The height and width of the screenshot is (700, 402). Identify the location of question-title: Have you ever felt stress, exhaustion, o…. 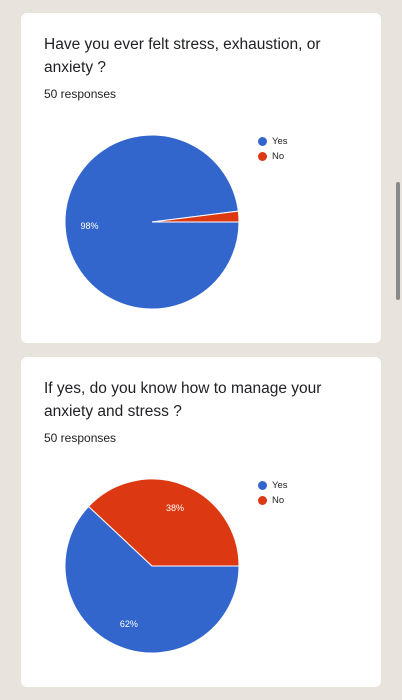
(182, 56).